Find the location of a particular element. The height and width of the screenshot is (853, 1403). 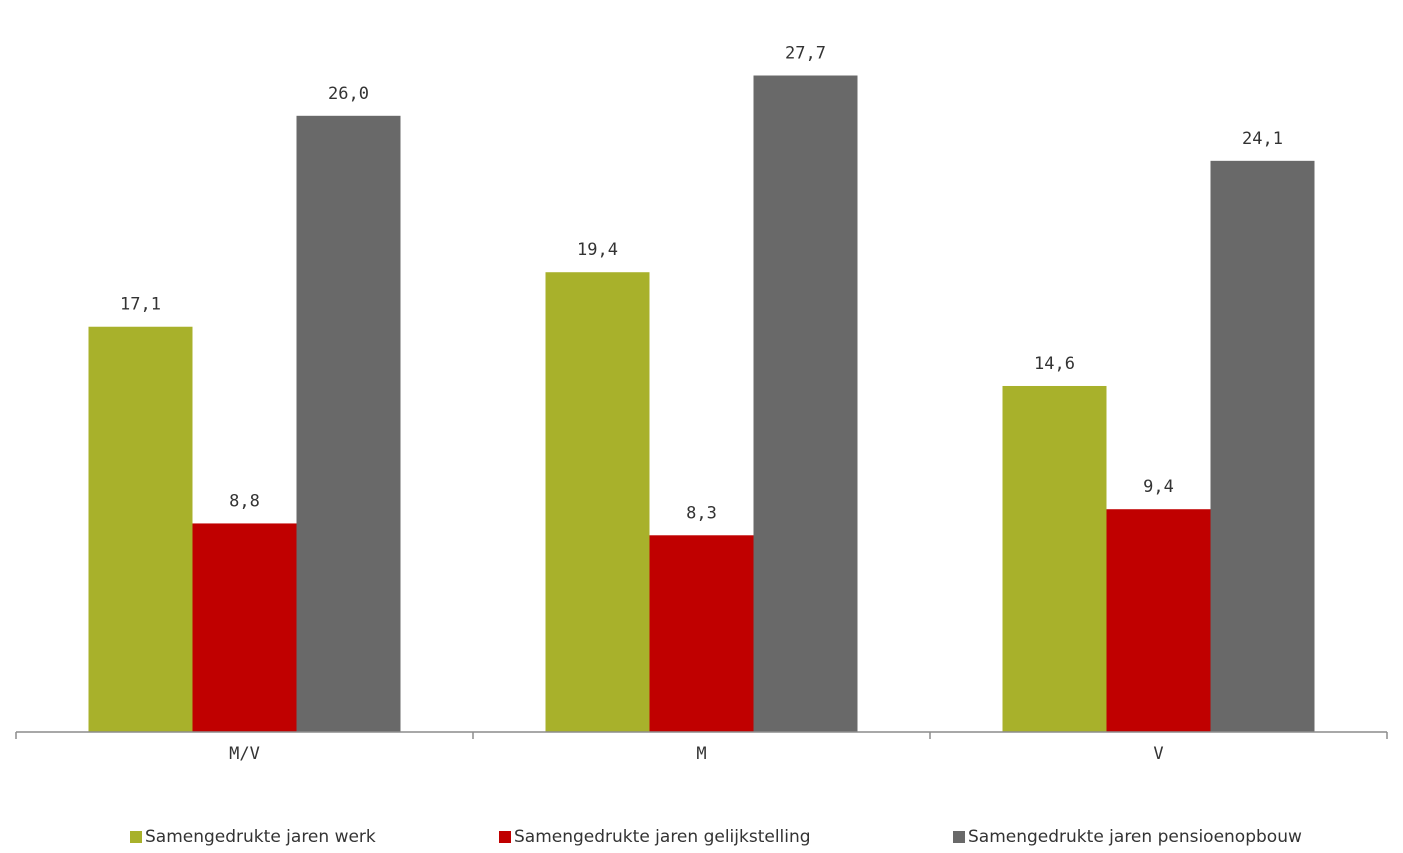

legend-swatch-pensioenopbouw is located at coordinates (959, 837).